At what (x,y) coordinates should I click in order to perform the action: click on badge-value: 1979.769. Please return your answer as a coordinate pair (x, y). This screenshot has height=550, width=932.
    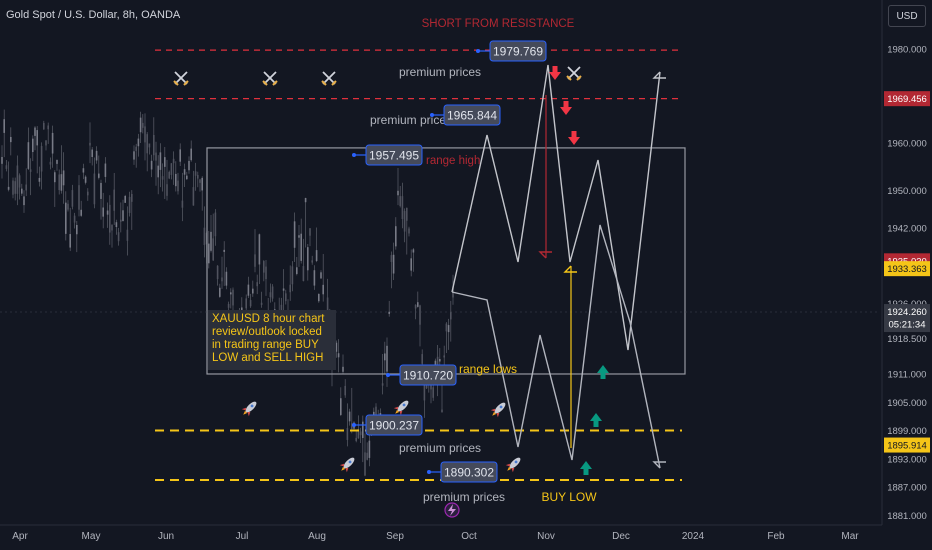
    Looking at the image, I should click on (518, 52).